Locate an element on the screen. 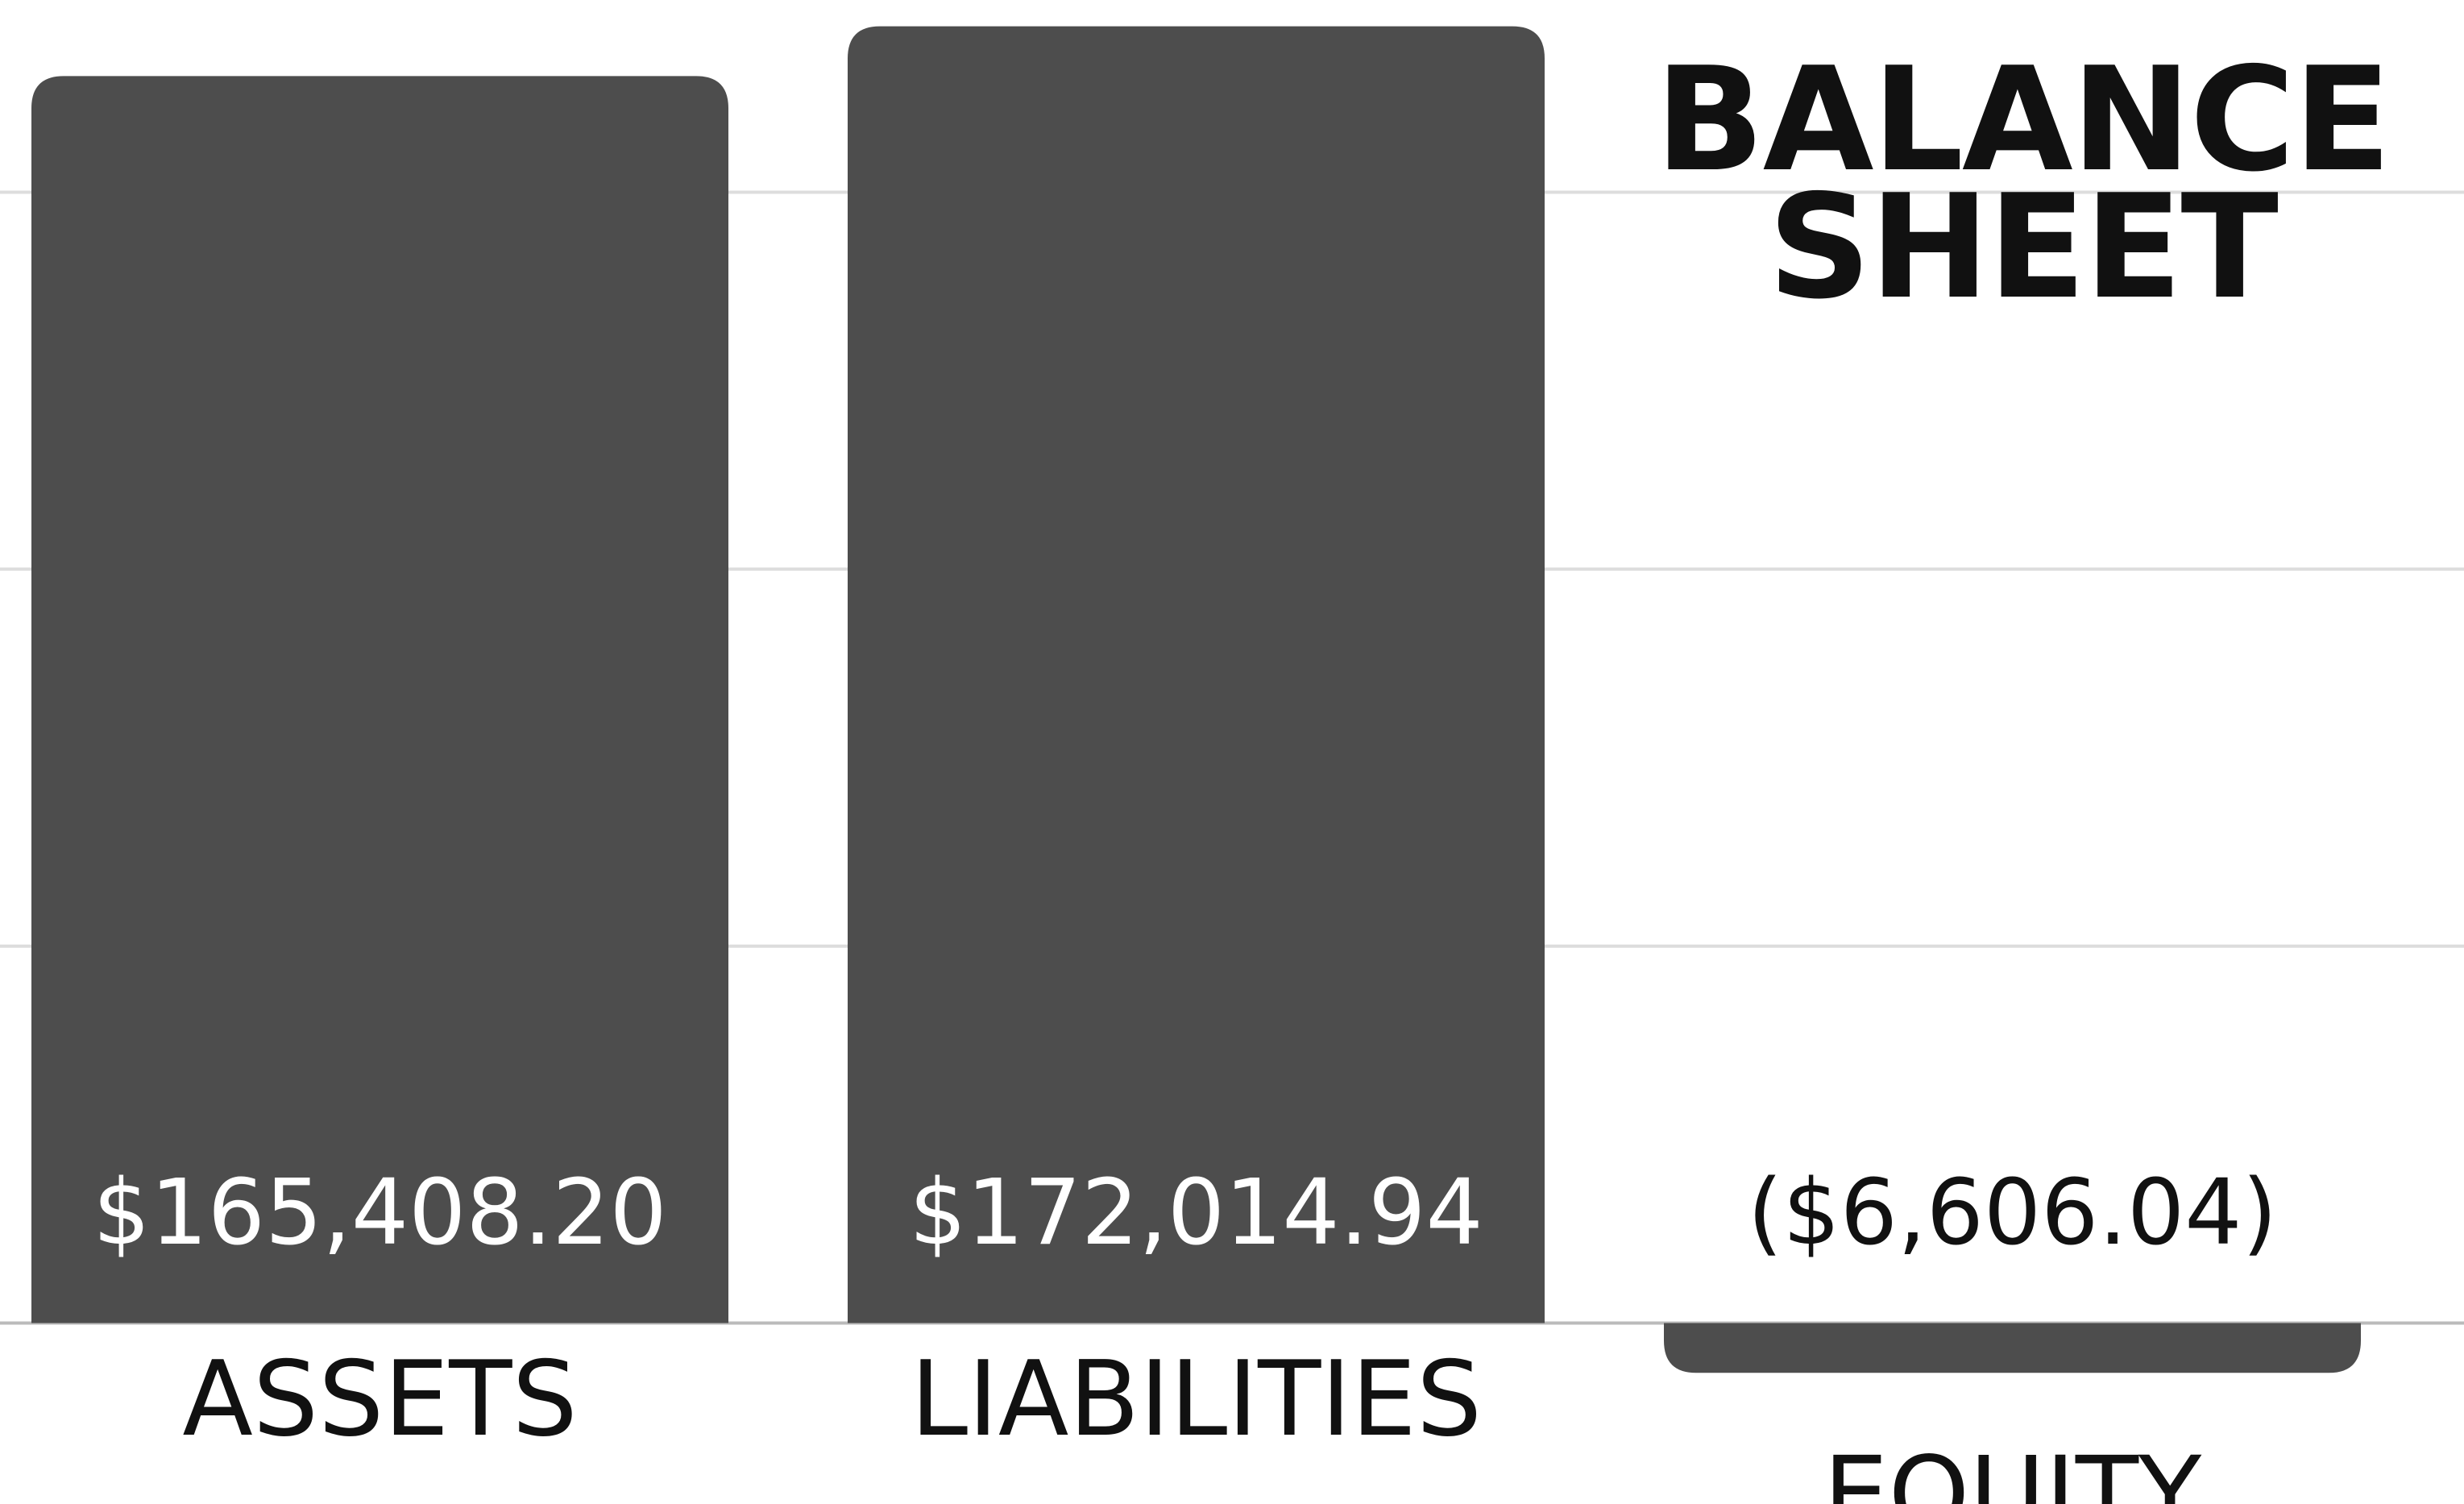 This screenshot has width=2464, height=1504. bar is located at coordinates (2012, 1348).